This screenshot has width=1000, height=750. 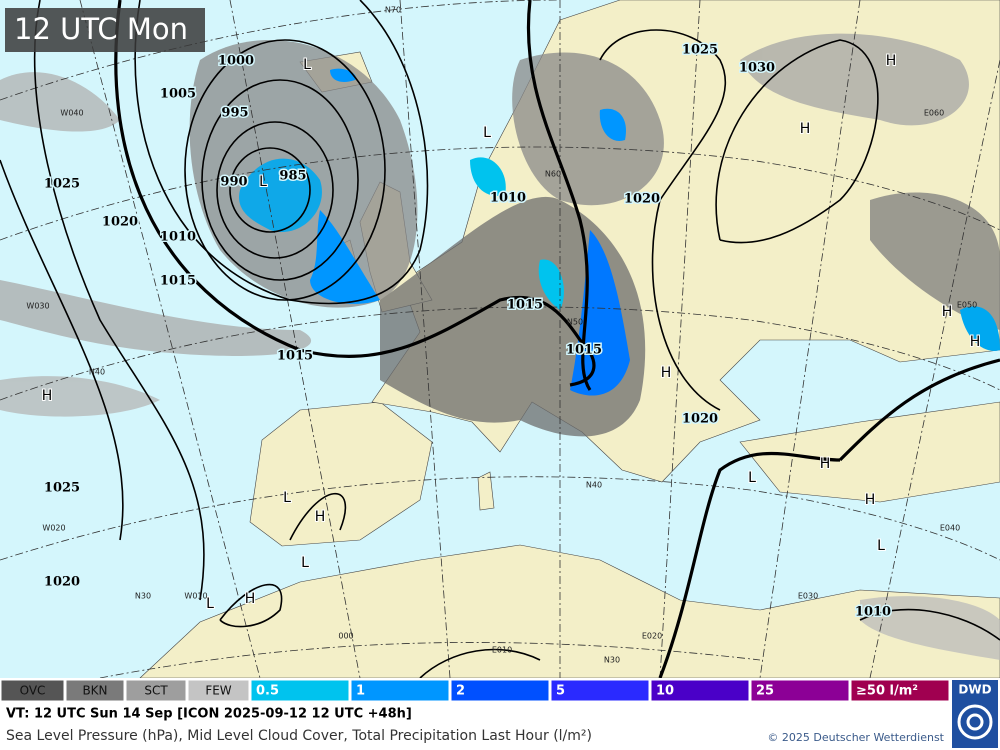 I want to click on graticule-label: N70, so click(x=393, y=10).